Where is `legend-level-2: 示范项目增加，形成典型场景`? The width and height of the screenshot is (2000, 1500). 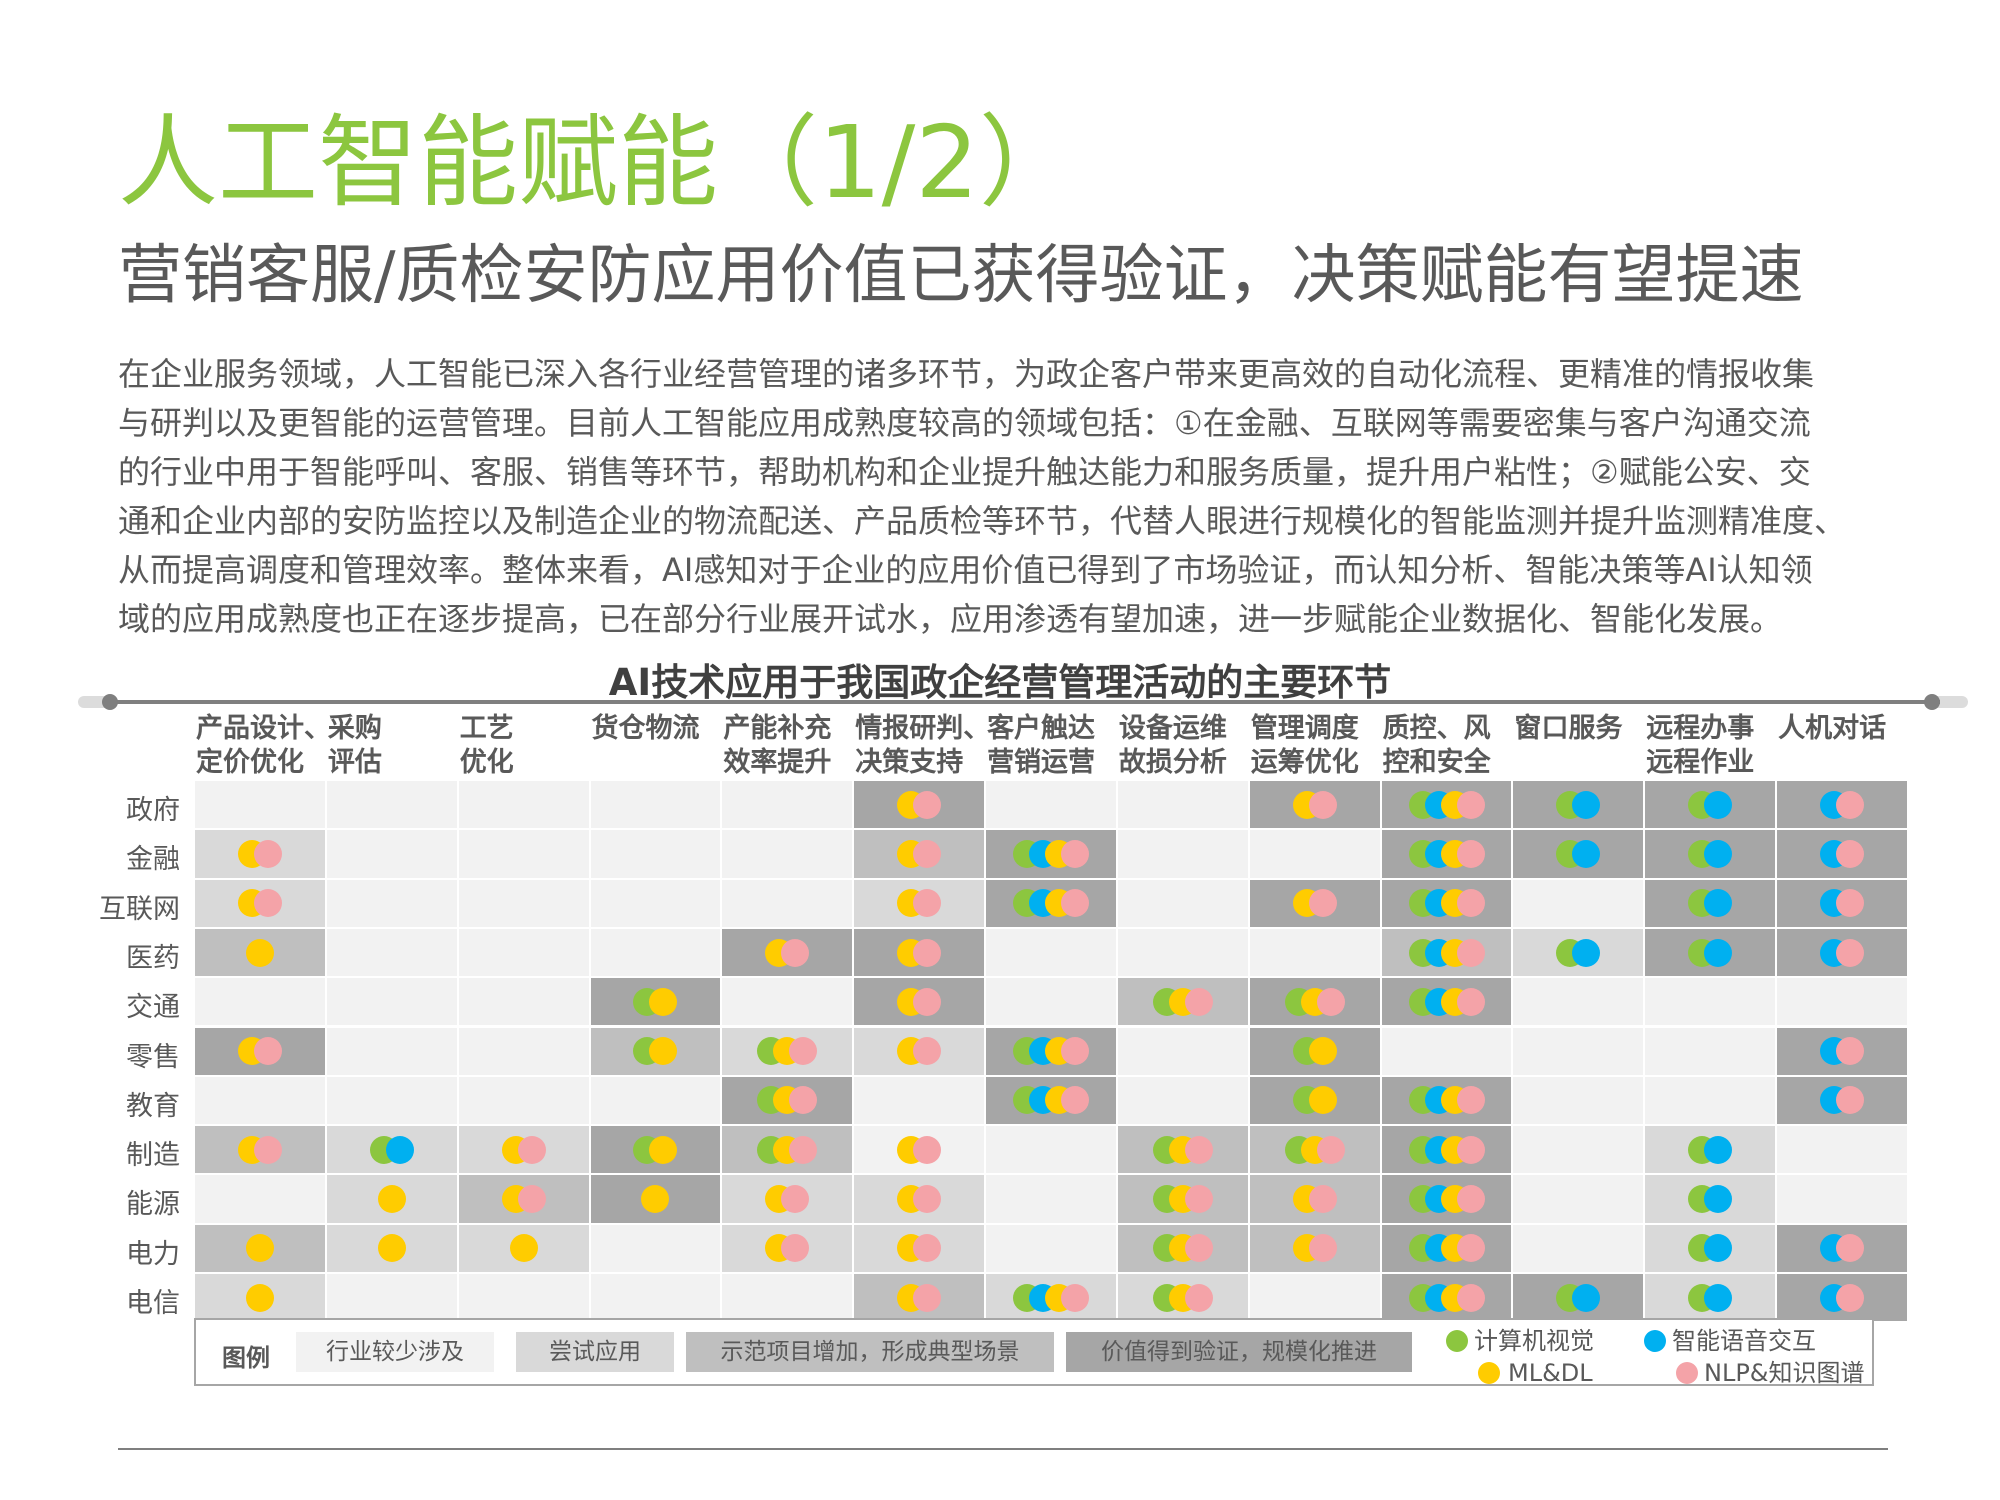
legend-level-2: 示范项目增加，形成典型场景 is located at coordinates (870, 1352).